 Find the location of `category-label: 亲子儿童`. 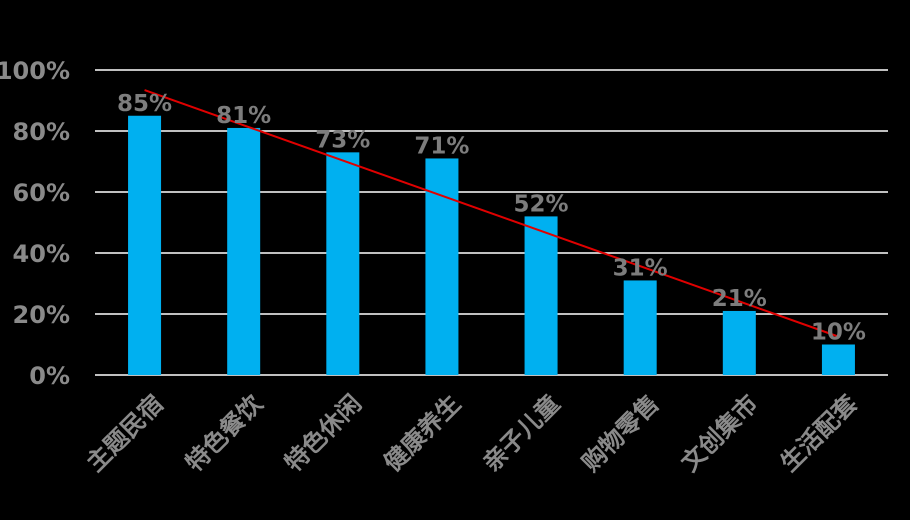

category-label: 亲子儿童 is located at coordinates (522, 433).